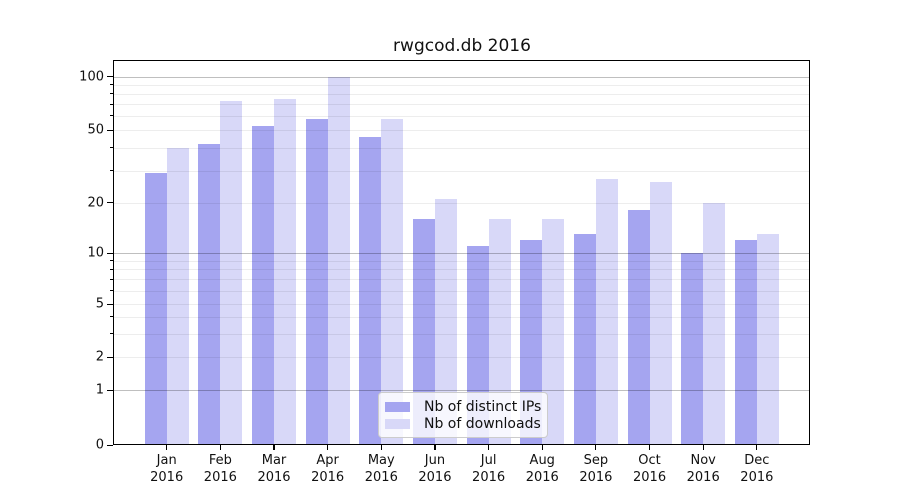 Image resolution: width=900 pixels, height=500 pixels. What do you see at coordinates (95, 253) in the screenshot?
I see `y-tick-label: 10` at bounding box center [95, 253].